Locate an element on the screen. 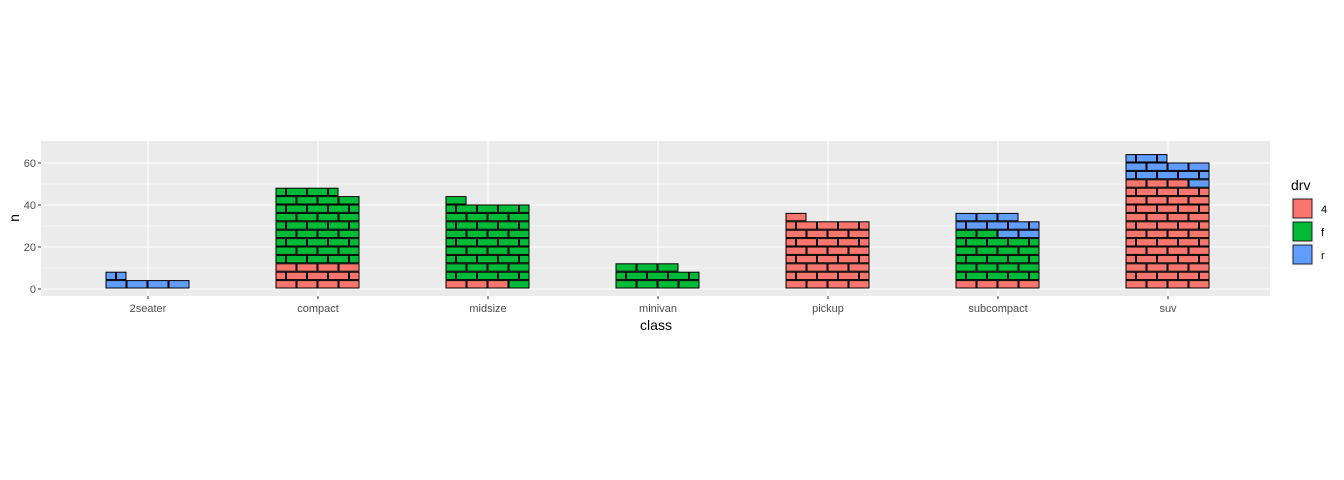 Image resolution: width=1344 pixels, height=480 pixels. legend-key-r is located at coordinates (1302, 254).